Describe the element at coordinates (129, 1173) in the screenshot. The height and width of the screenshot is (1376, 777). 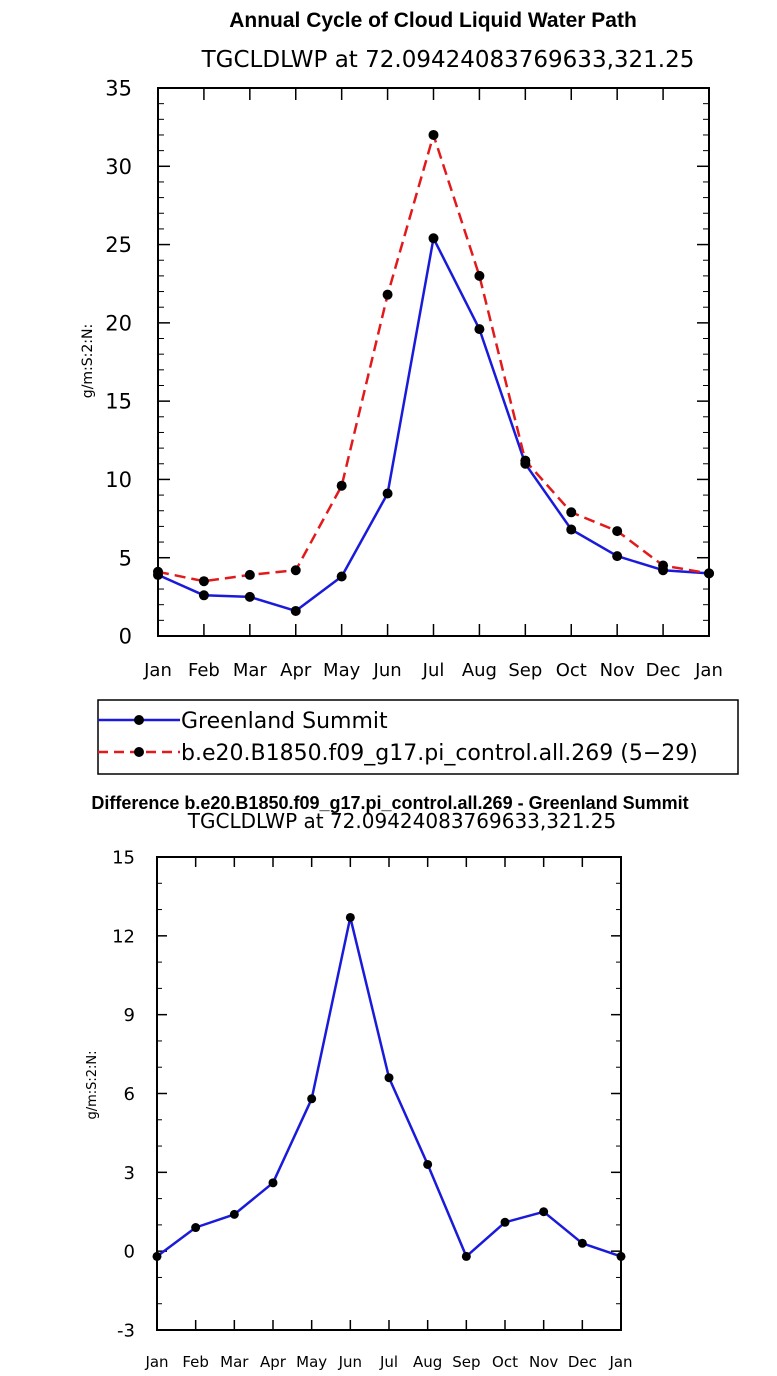
I see `y-tick-label: 3` at that location.